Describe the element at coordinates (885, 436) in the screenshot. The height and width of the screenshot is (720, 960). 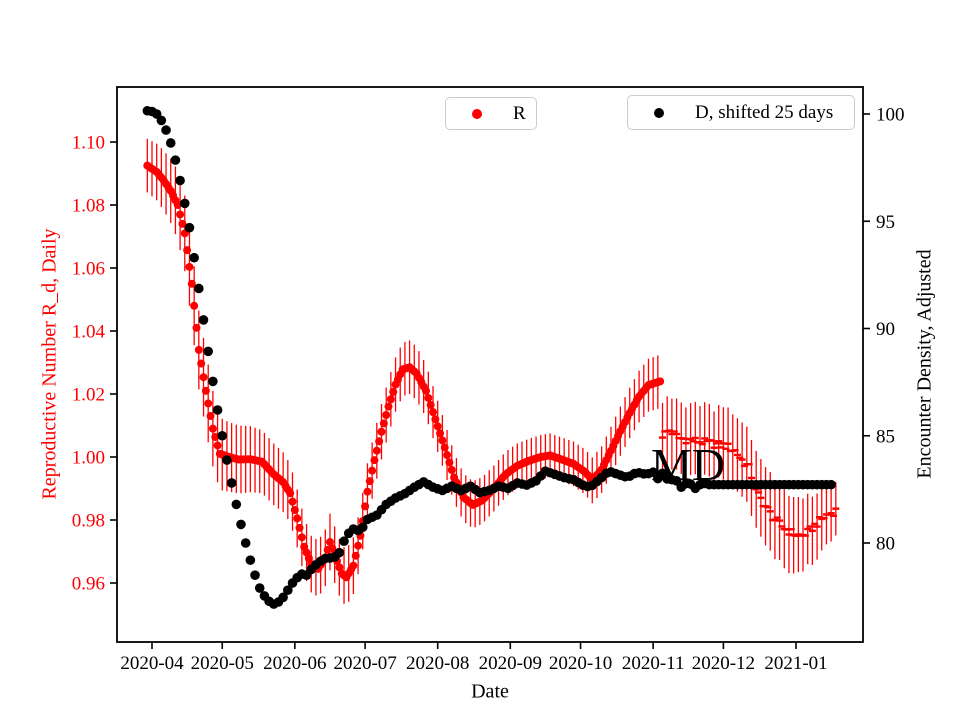
I see `svg-text: 85` at that location.